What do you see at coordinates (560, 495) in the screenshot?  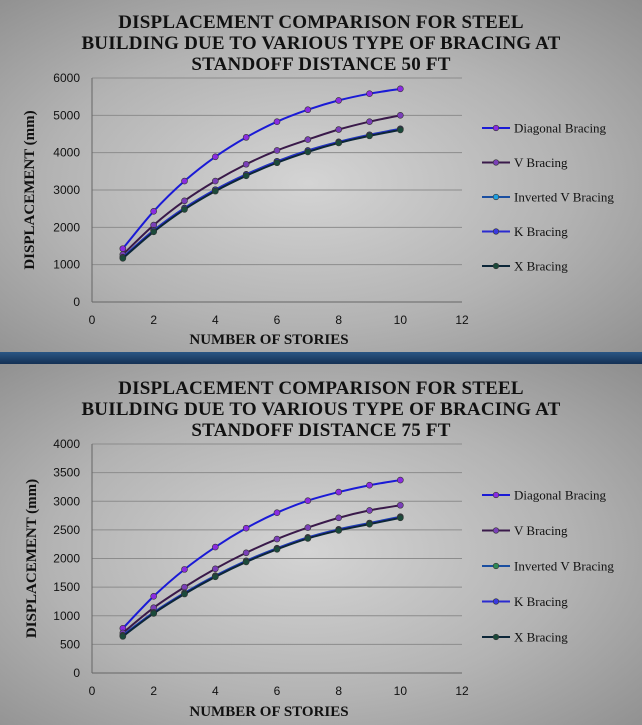 I see `legend-label: Diagonal Bracing` at bounding box center [560, 495].